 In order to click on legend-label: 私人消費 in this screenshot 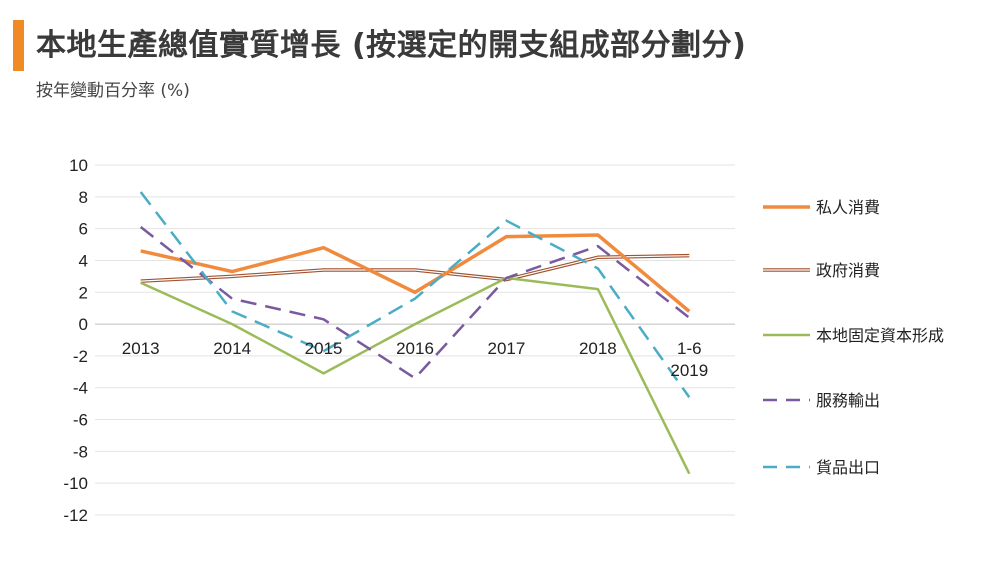, I will do `click(848, 207)`.